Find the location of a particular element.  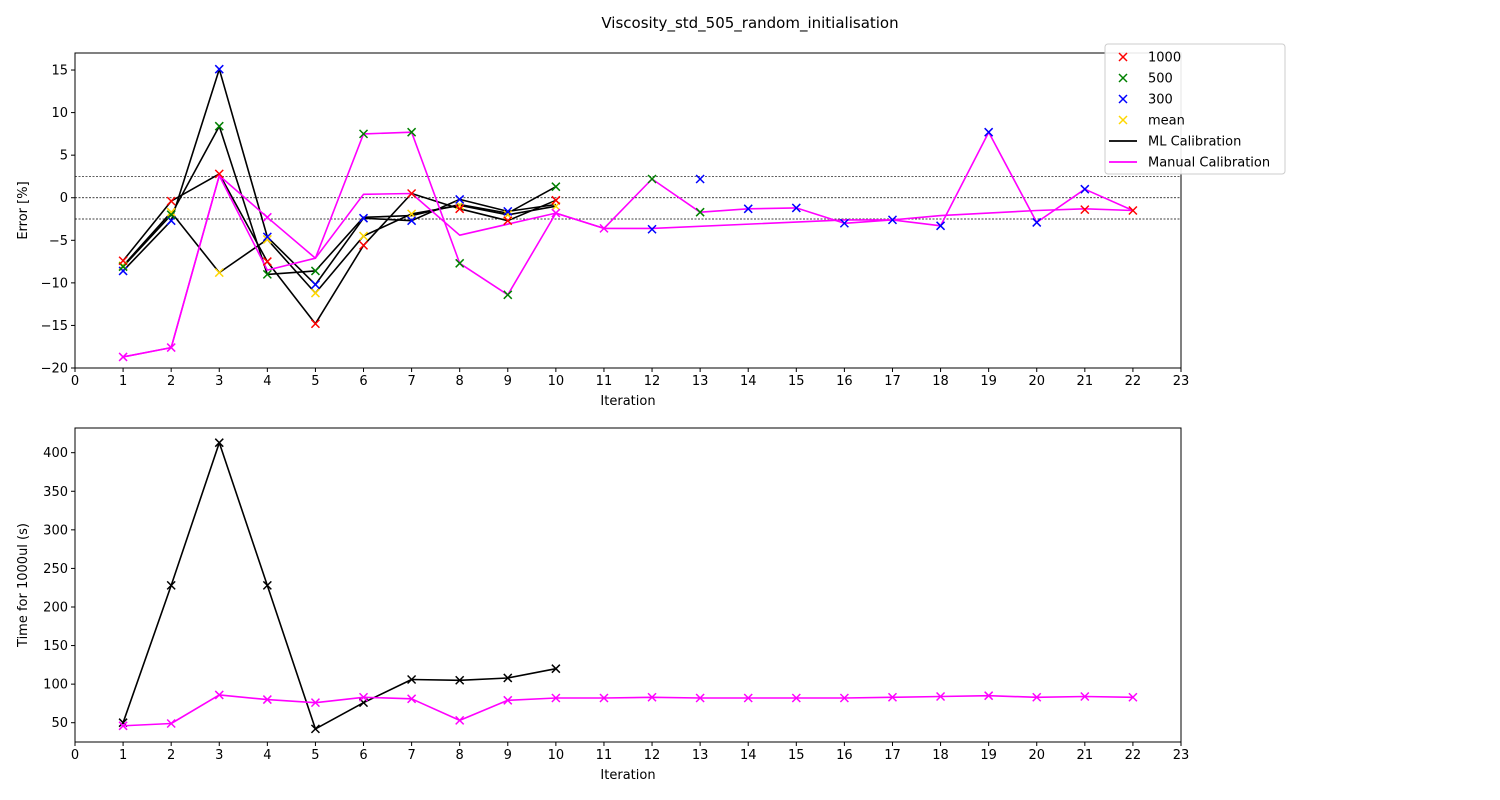

error-ytick-label: 5 is located at coordinates (64, 156).